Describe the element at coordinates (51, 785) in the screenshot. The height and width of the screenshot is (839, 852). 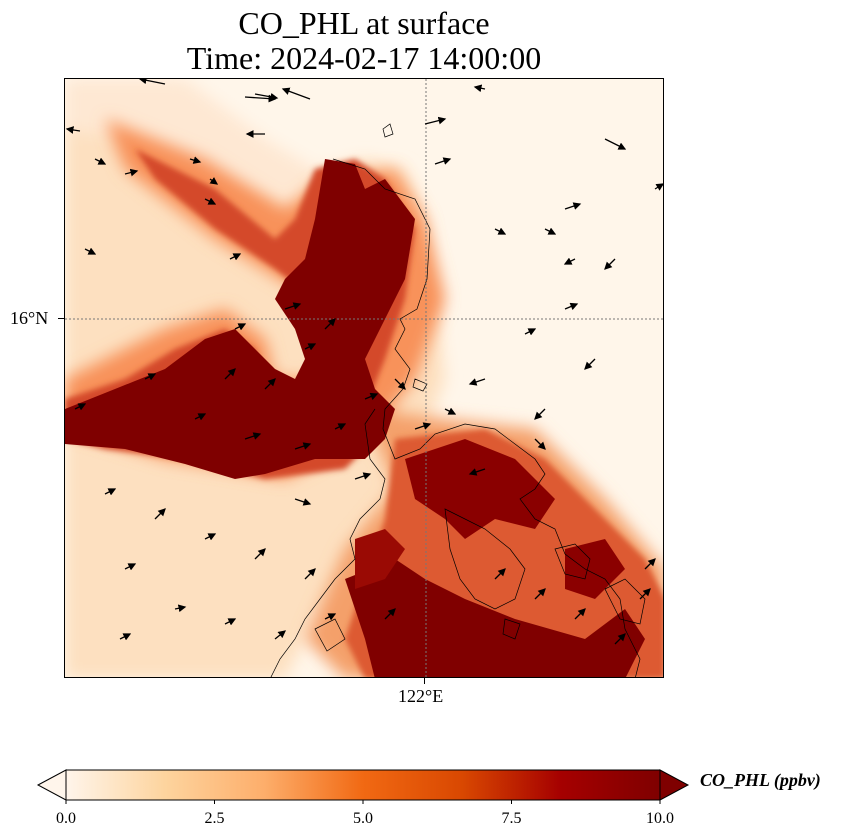
I see `colorbar-extend-min` at that location.